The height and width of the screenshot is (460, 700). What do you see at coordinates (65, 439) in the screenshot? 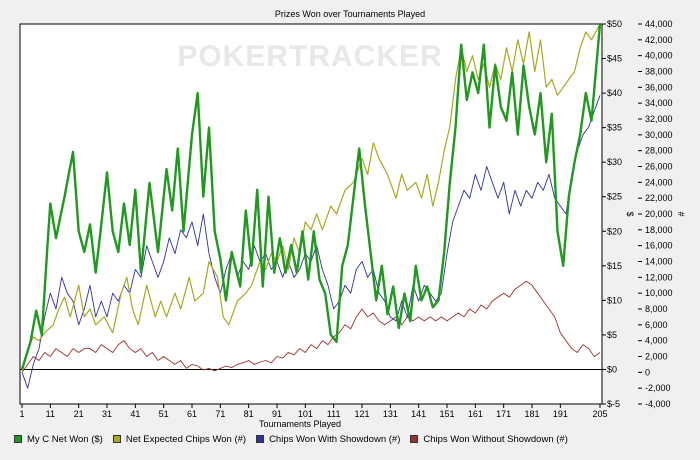
I see `legend-label: My C Net Won ($)` at bounding box center [65, 439].